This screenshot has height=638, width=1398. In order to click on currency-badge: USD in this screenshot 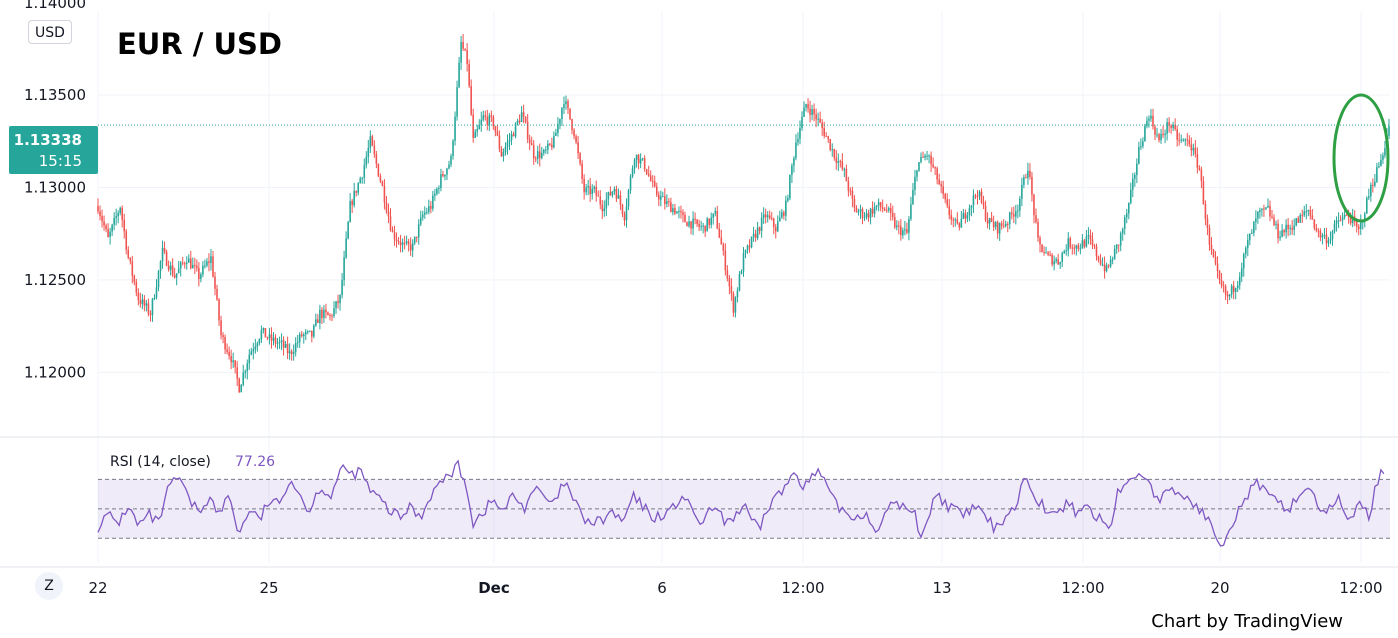, I will do `click(50, 32)`.